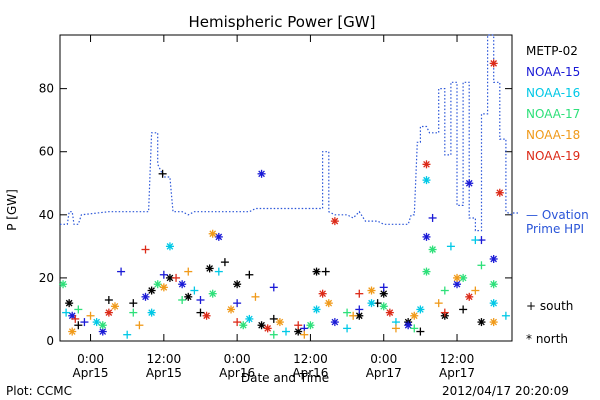  I want to click on ovation-legend-line1: — Ovation, so click(557, 215).